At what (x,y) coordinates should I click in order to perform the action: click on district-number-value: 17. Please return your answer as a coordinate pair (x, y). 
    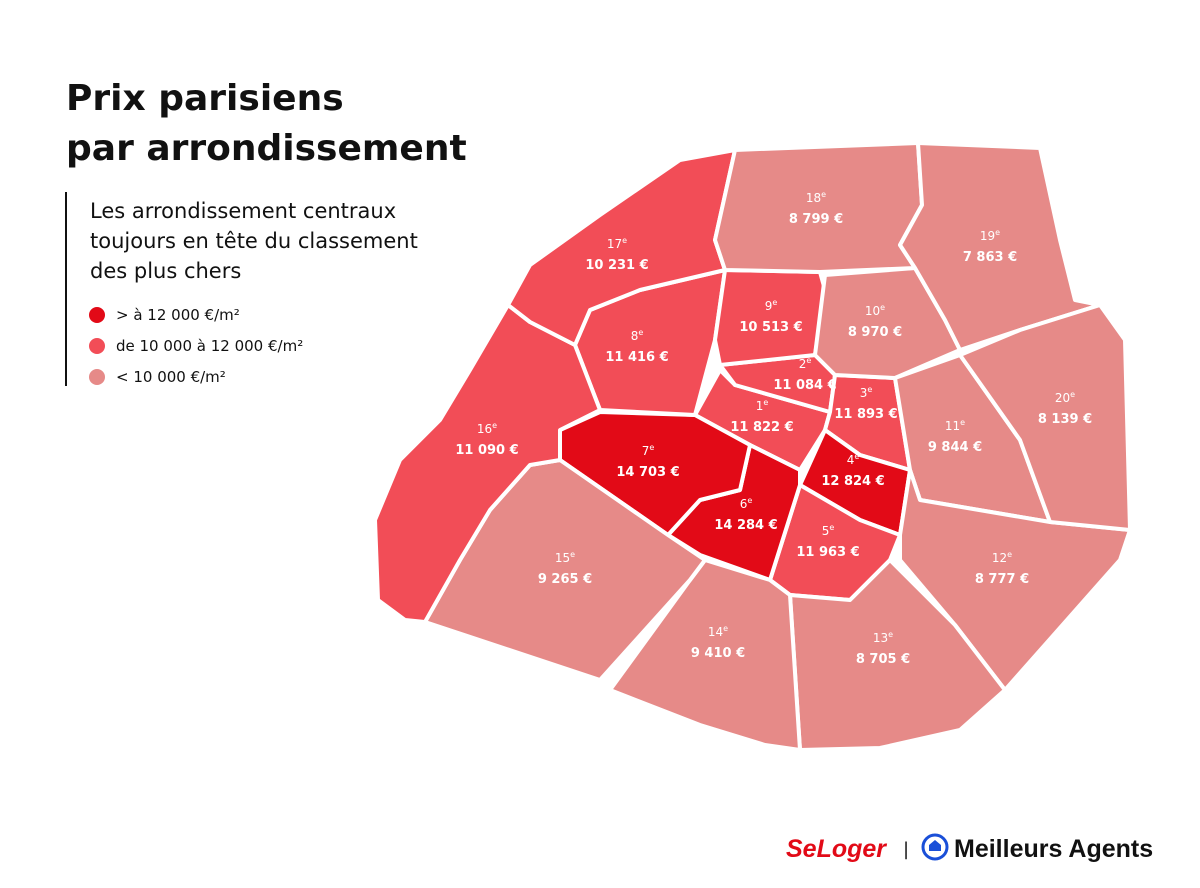
    Looking at the image, I should click on (614, 244).